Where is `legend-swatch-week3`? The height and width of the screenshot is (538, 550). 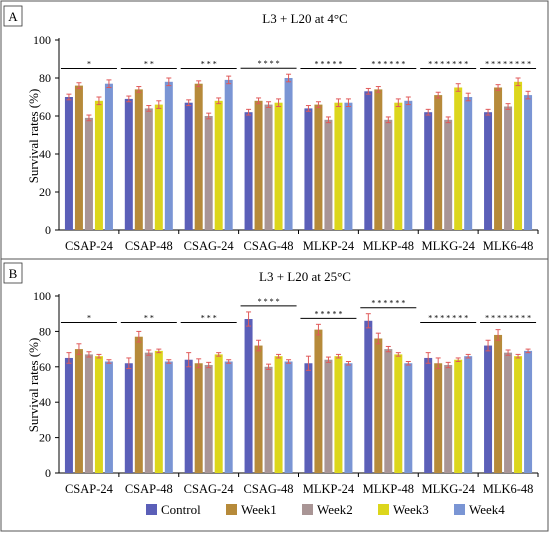 legend-swatch-week3 is located at coordinates (383, 509).